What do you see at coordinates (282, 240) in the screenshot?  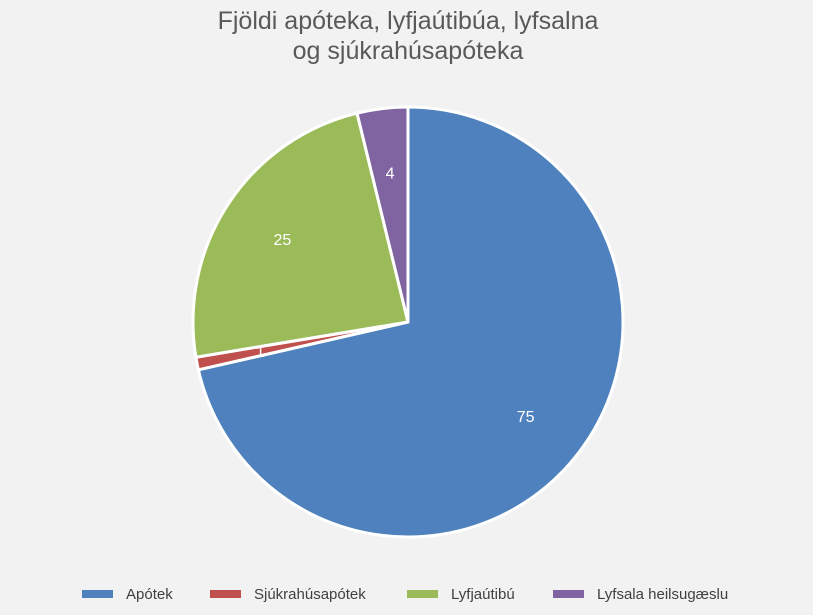 I see `slice-value-label-2: 25` at bounding box center [282, 240].